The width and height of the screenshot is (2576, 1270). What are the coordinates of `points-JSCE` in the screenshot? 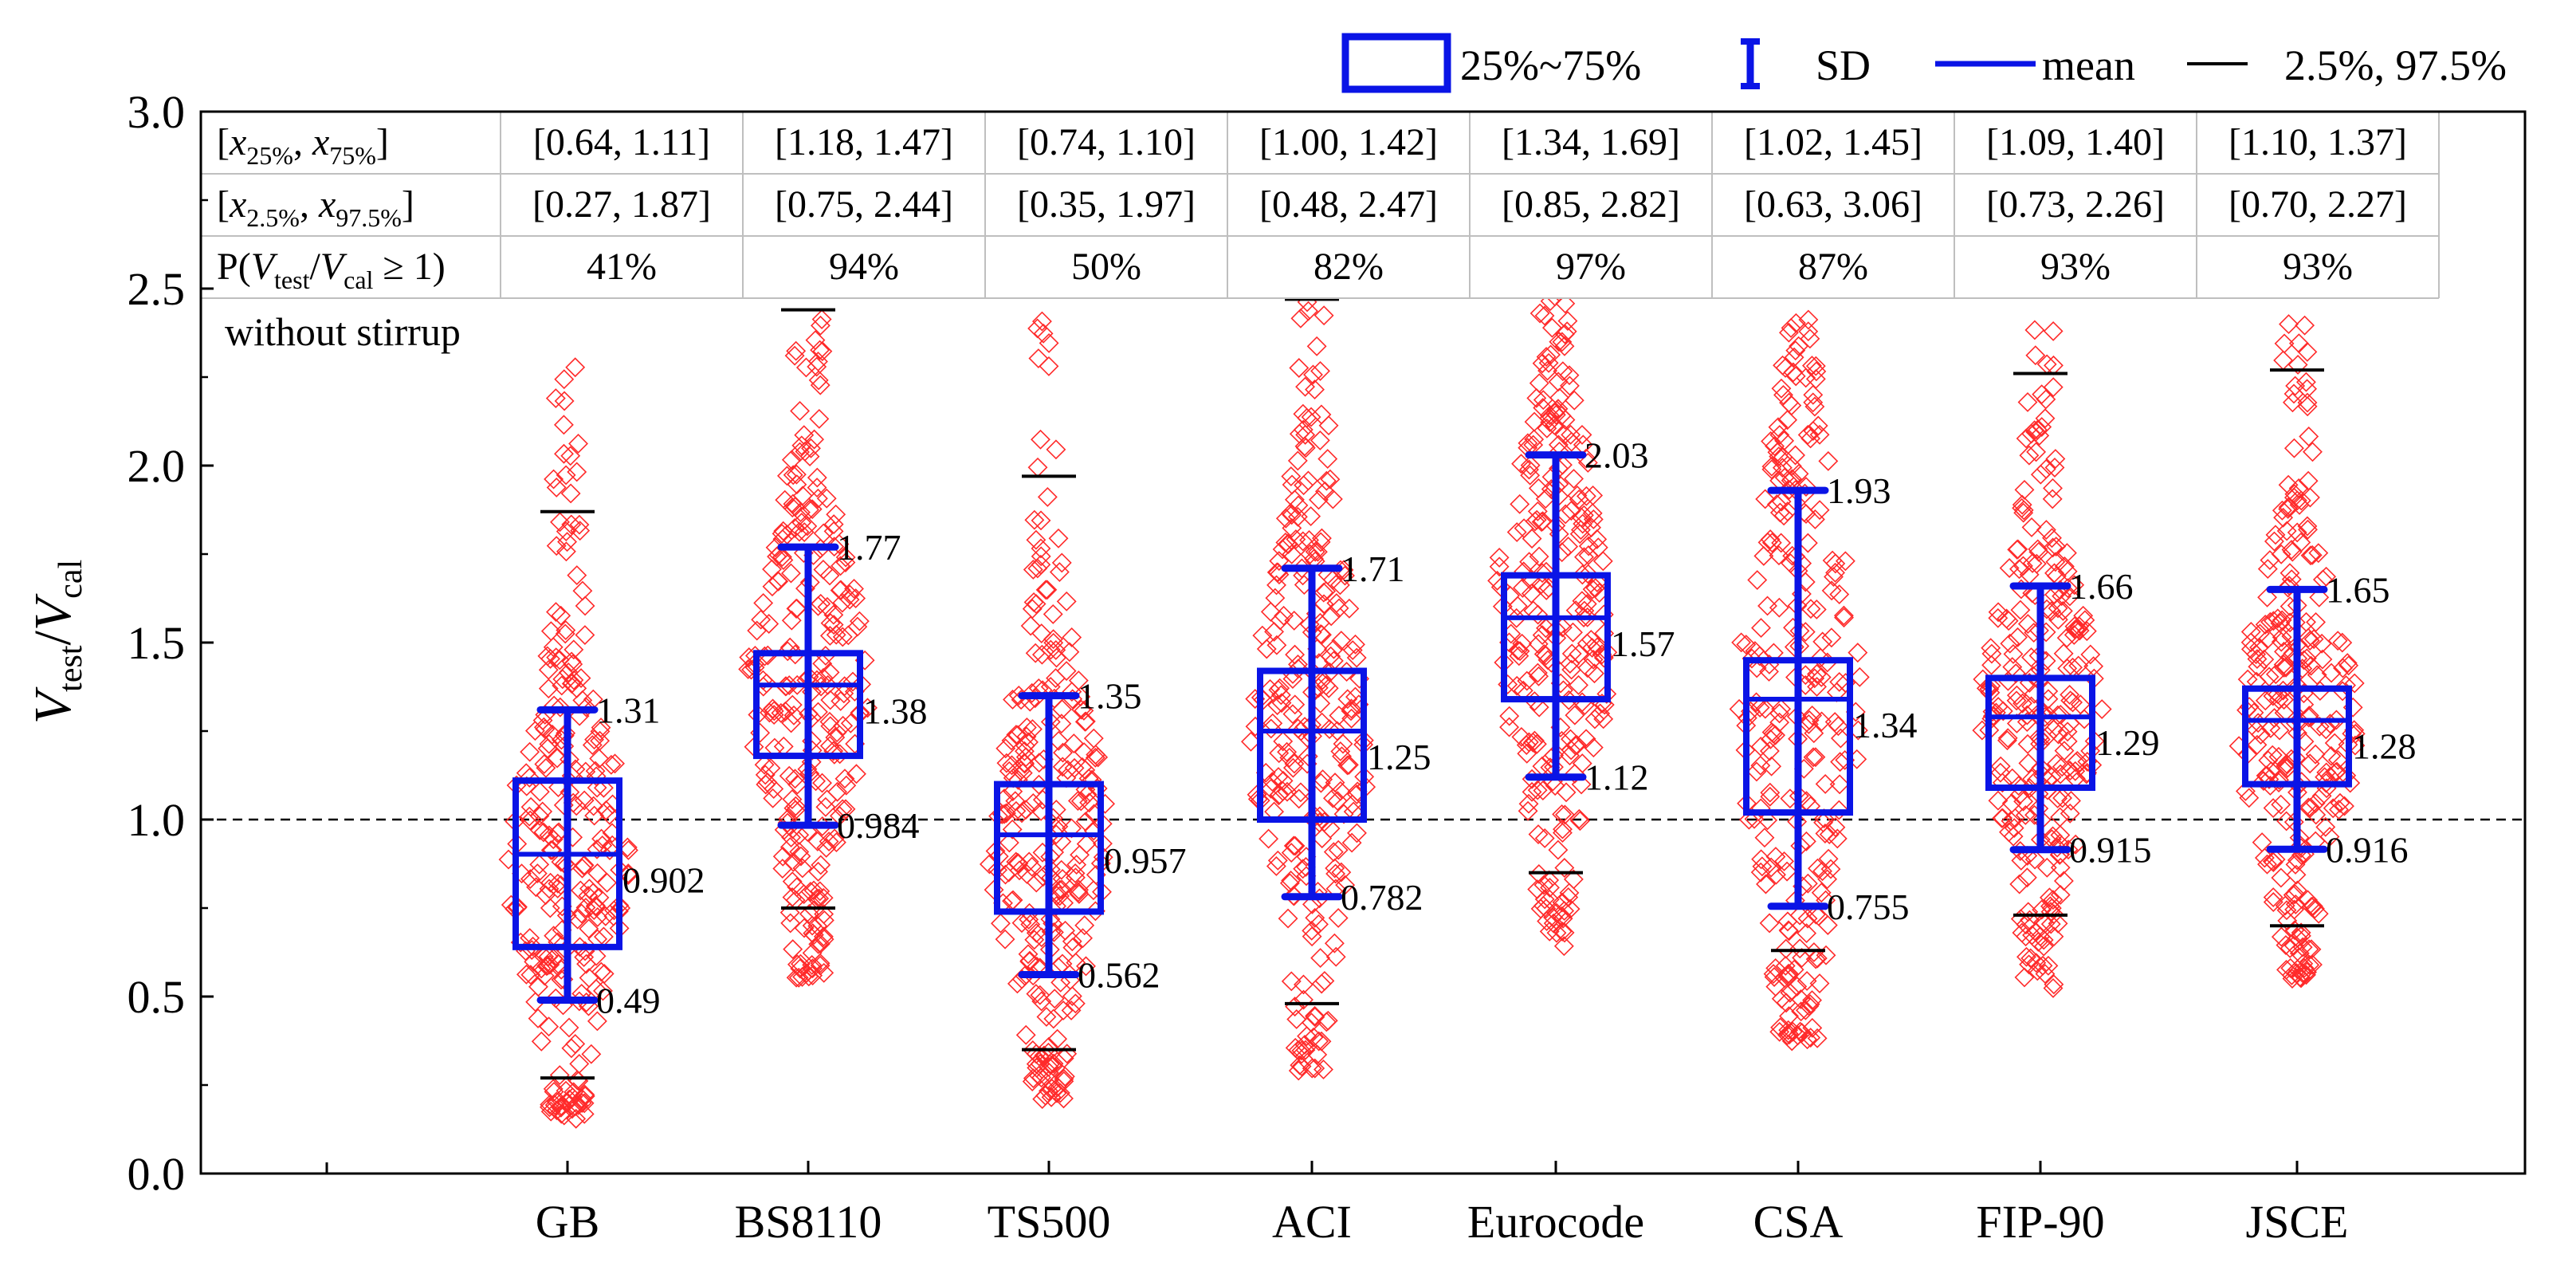 It's located at (2297, 651).